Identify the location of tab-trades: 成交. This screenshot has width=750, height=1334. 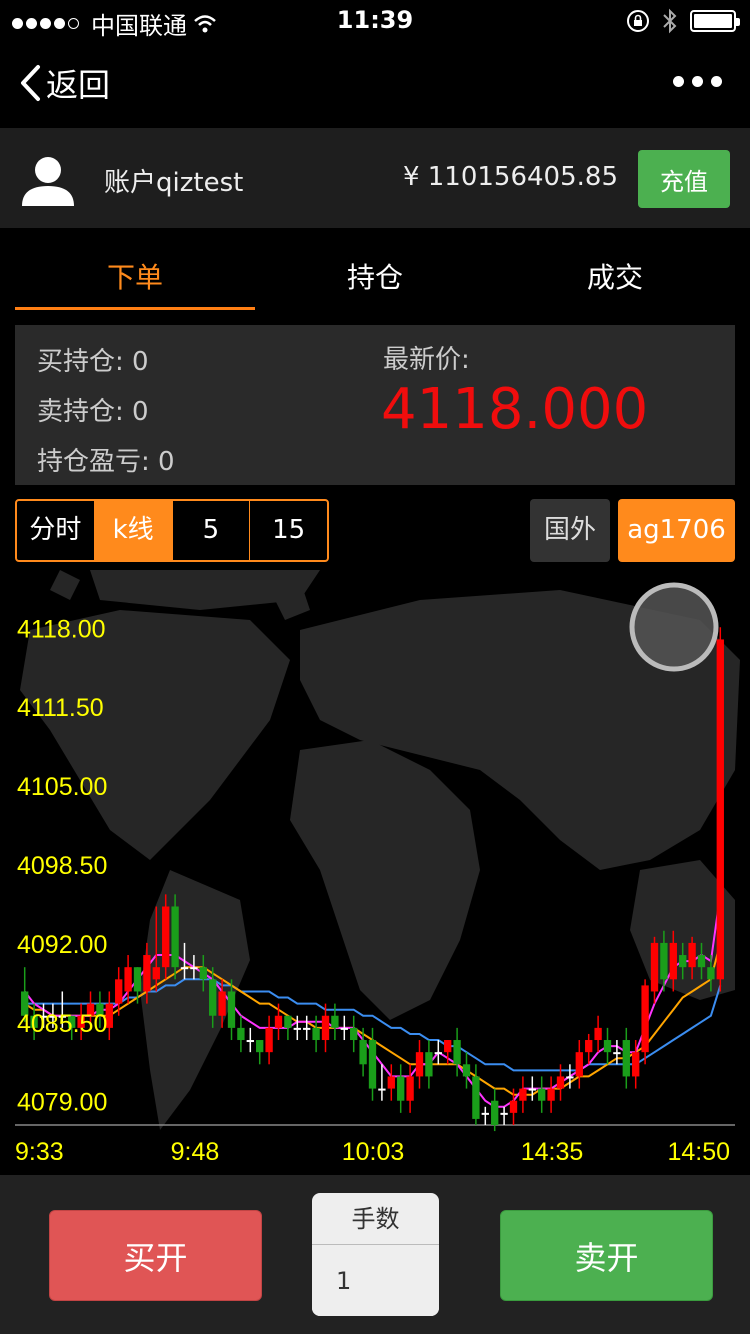
(614, 277).